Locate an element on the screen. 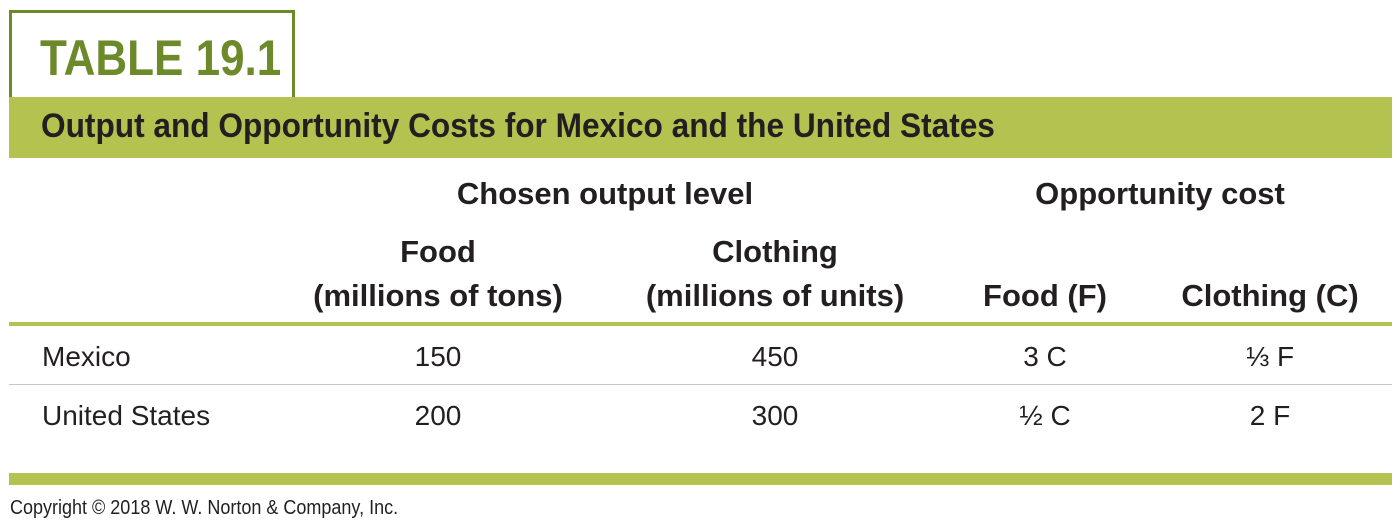 The width and height of the screenshot is (1400, 526). row-clothing-output: 300 is located at coordinates (775, 415).